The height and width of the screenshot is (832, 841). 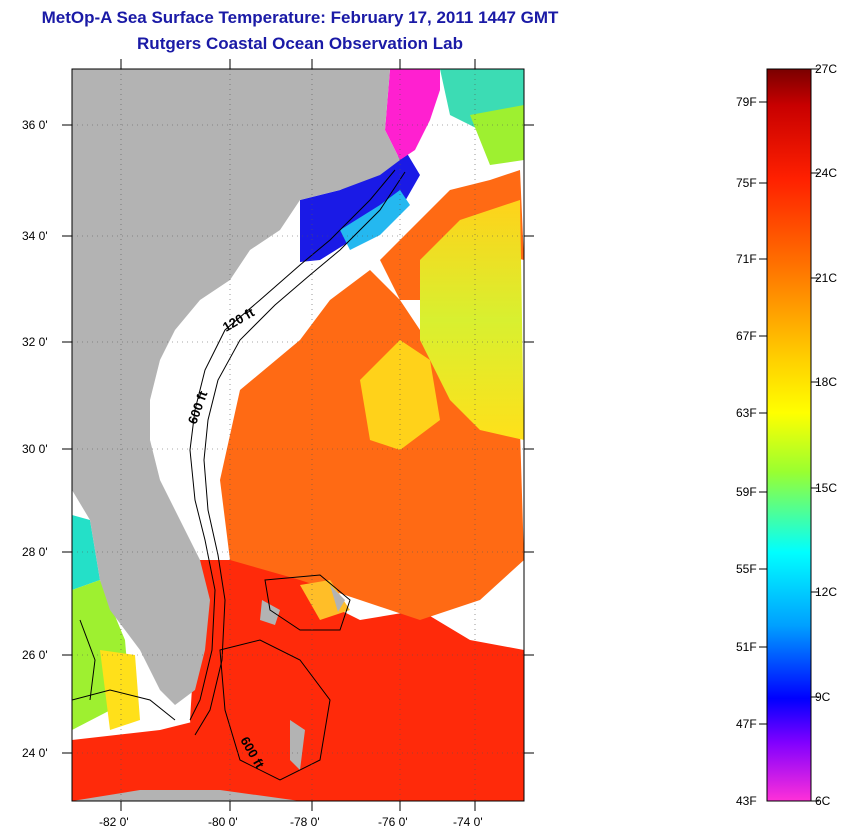 I want to click on land-cuba, so click(x=186, y=795).